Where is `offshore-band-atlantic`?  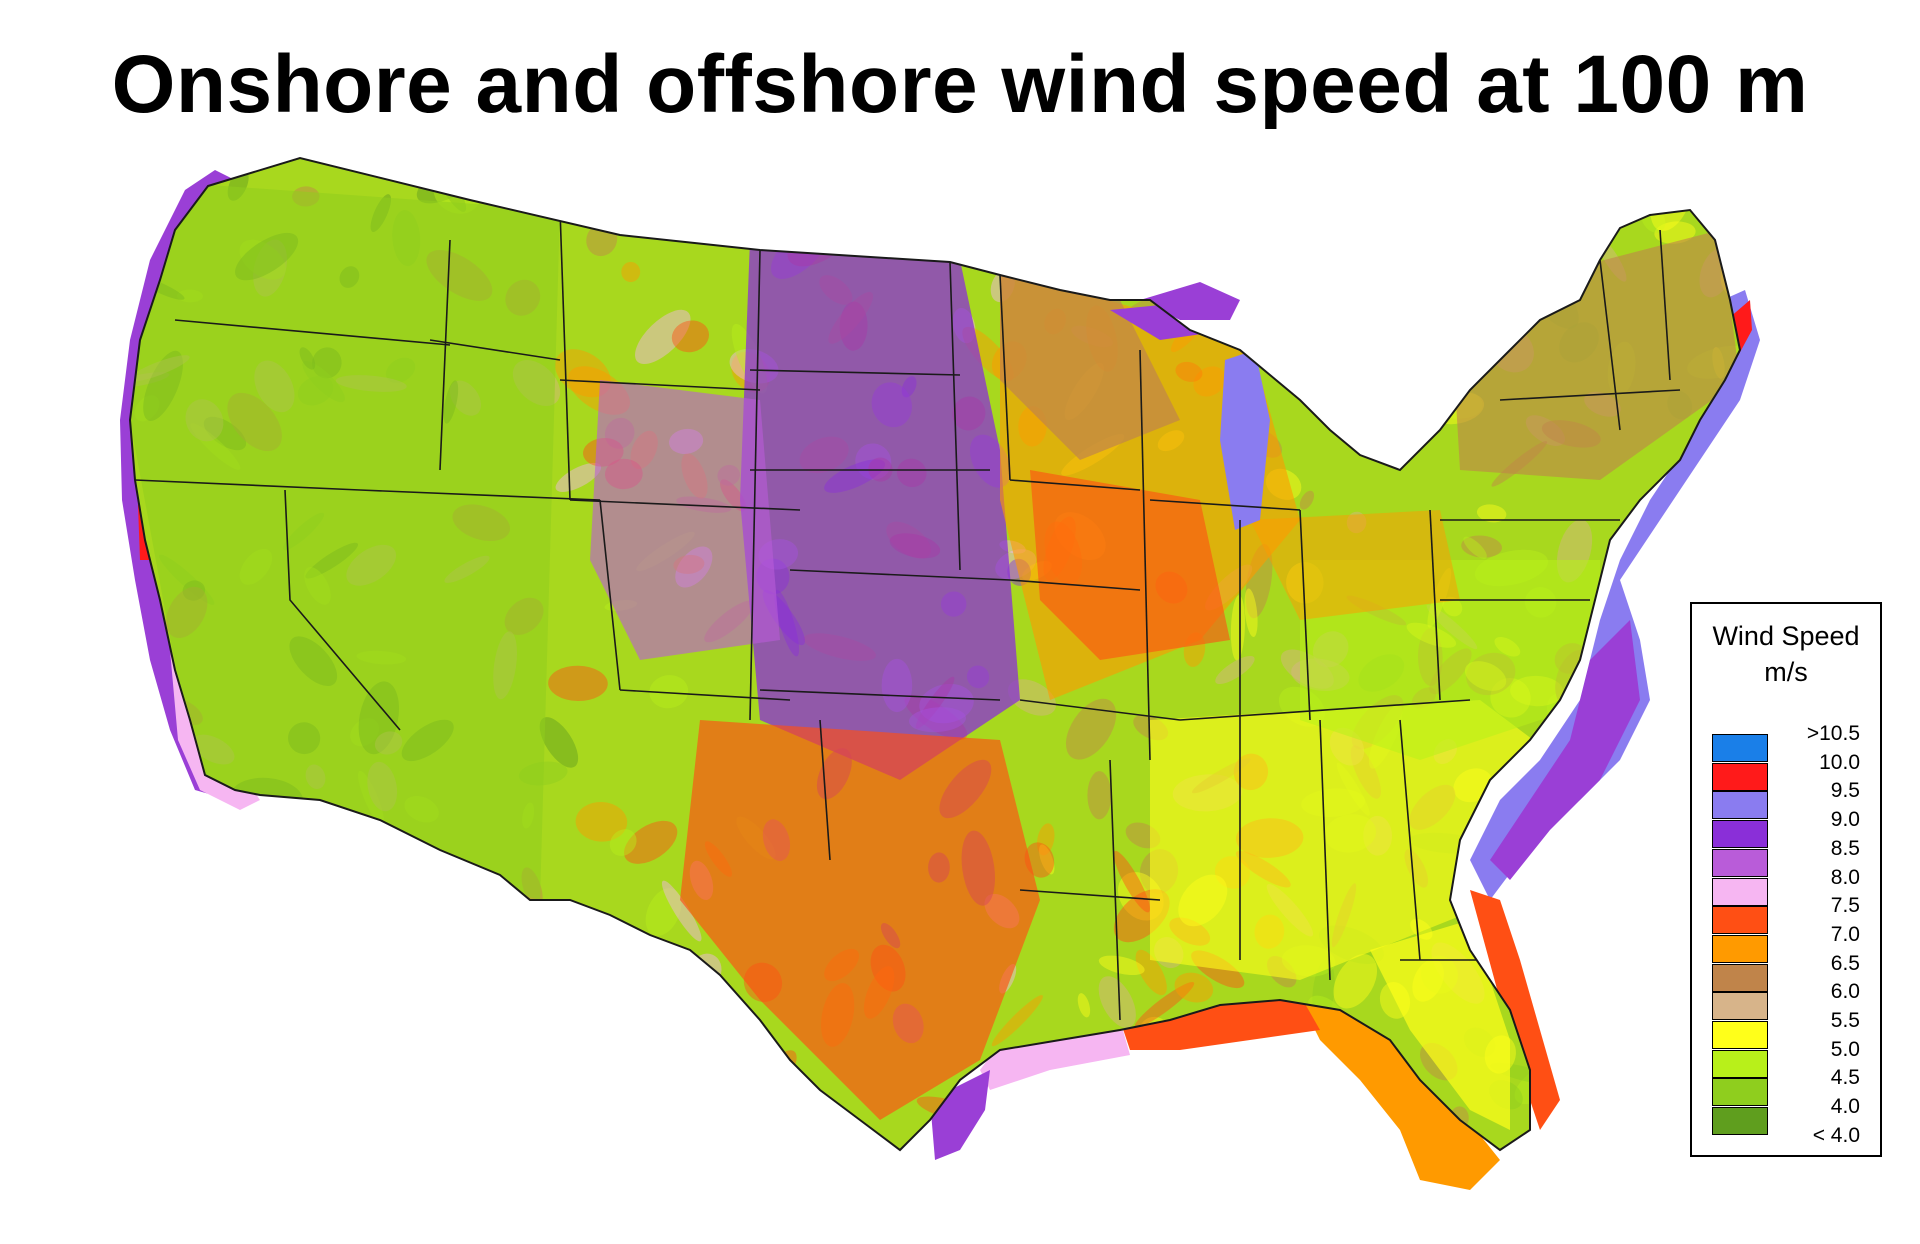
offshore-band-atlantic is located at coordinates (1615, 595).